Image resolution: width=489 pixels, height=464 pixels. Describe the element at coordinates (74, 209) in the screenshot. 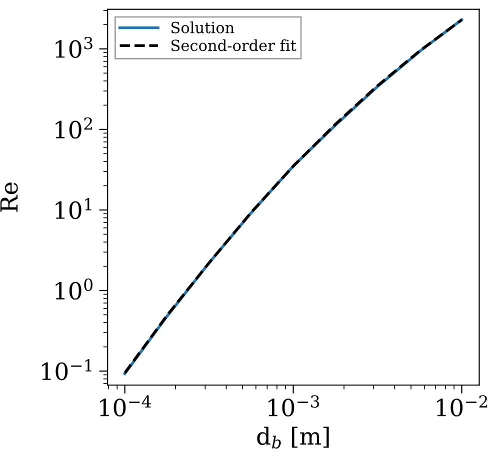

I see `y-tick-label: 10$^{1}$` at that location.